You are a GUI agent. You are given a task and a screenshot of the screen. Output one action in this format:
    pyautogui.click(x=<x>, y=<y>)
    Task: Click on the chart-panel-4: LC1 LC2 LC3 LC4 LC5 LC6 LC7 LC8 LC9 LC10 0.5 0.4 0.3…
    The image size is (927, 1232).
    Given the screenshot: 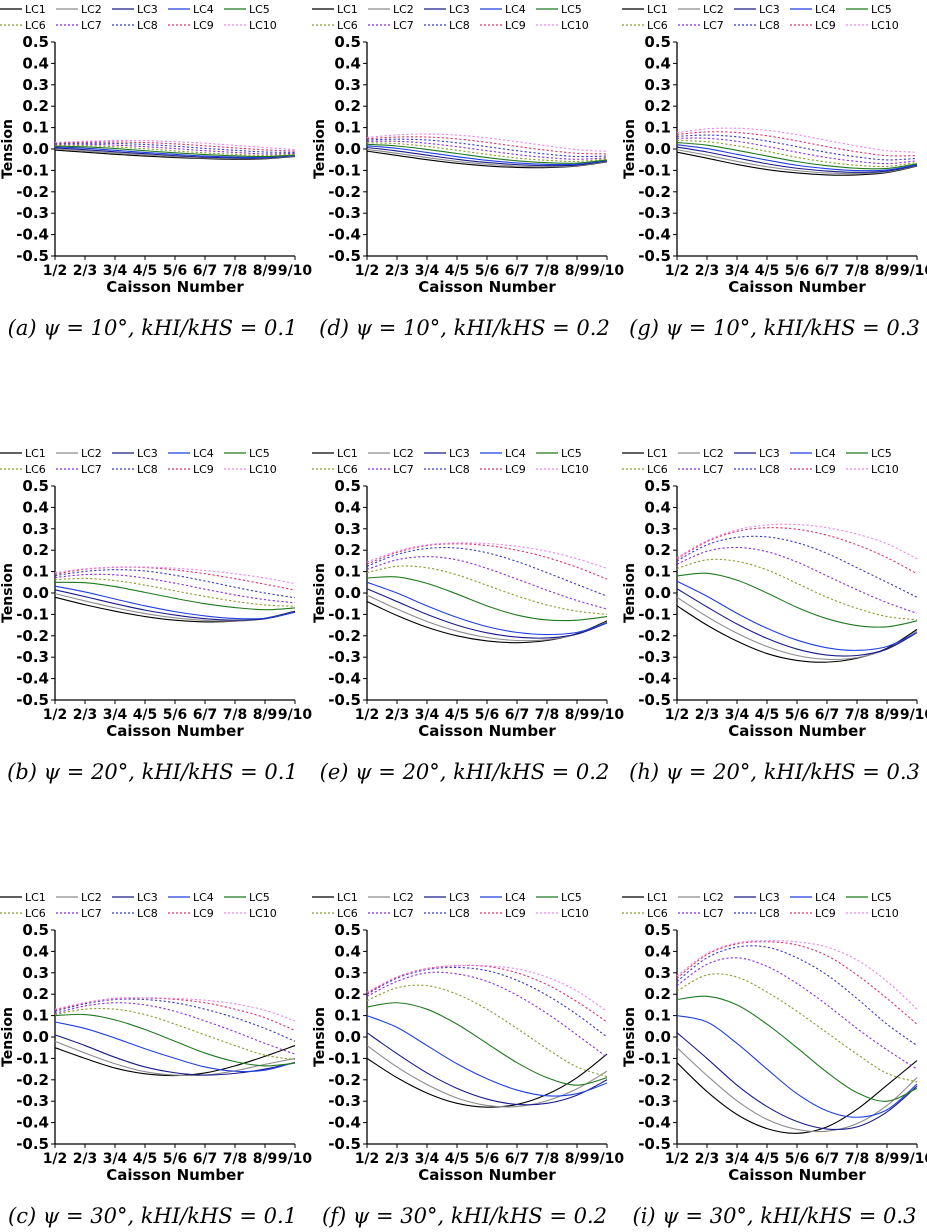 What is the action you would take?
    pyautogui.click(x=156, y=593)
    